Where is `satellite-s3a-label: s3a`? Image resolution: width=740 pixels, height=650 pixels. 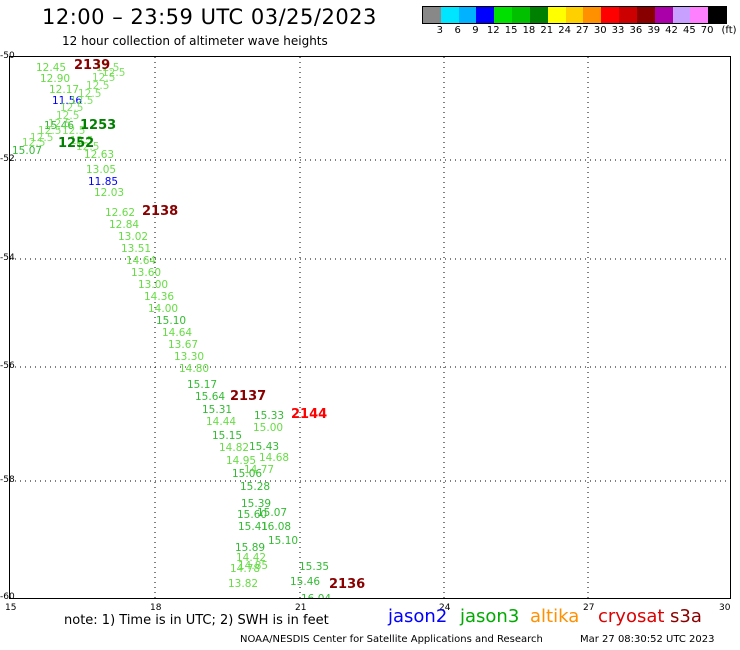 satellite-s3a-label: s3a is located at coordinates (686, 616).